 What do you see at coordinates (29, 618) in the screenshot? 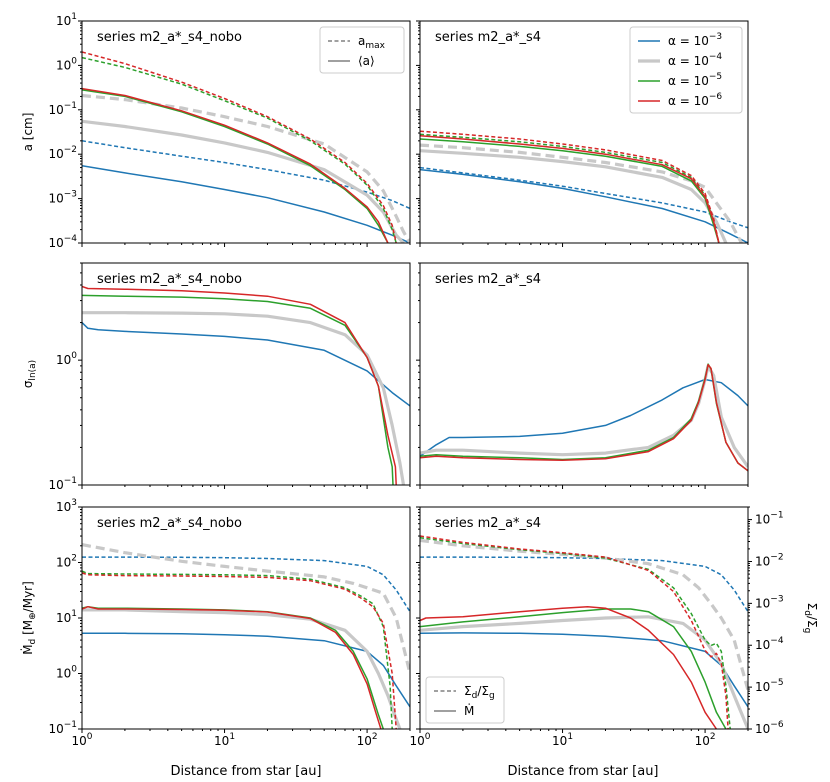
I see `y-axis-label: Ṁd [M⊕/Myr]` at bounding box center [29, 618].